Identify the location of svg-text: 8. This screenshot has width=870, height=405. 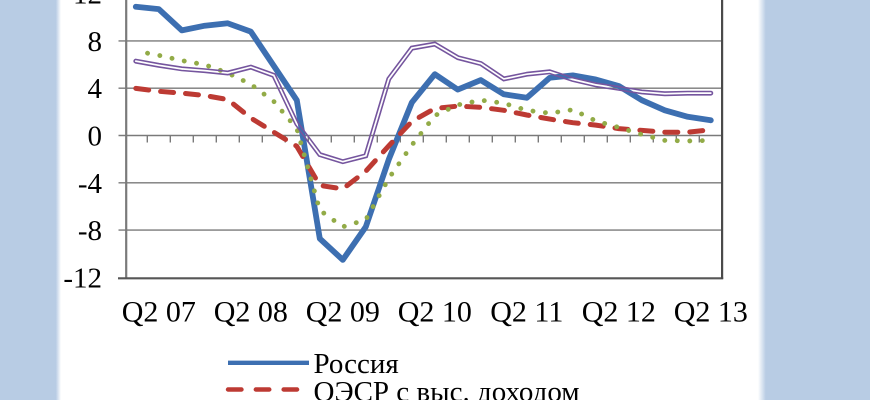
(95, 42).